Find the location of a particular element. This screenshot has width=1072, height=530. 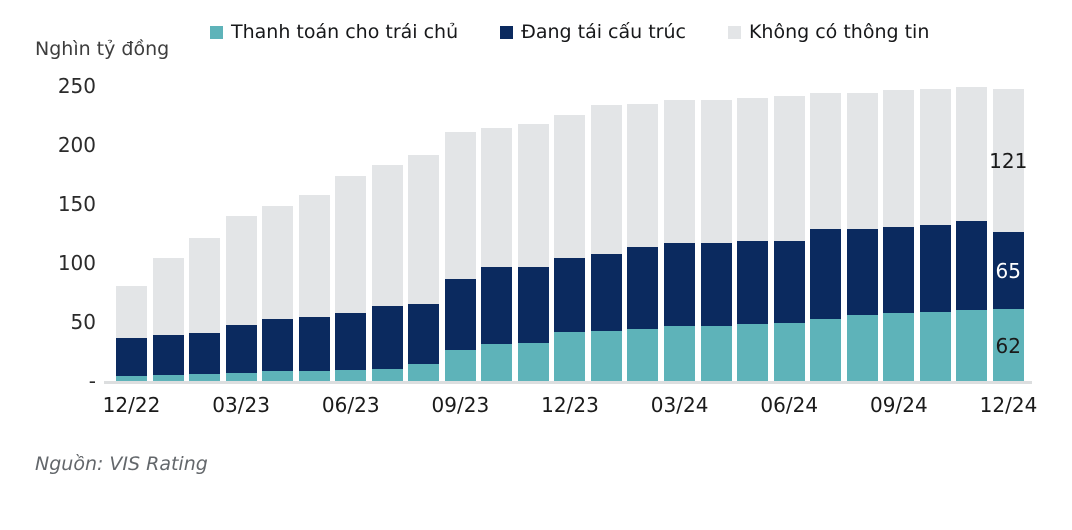

legend-item-0: Thanh toán cho trái chủ is located at coordinates (334, 32).